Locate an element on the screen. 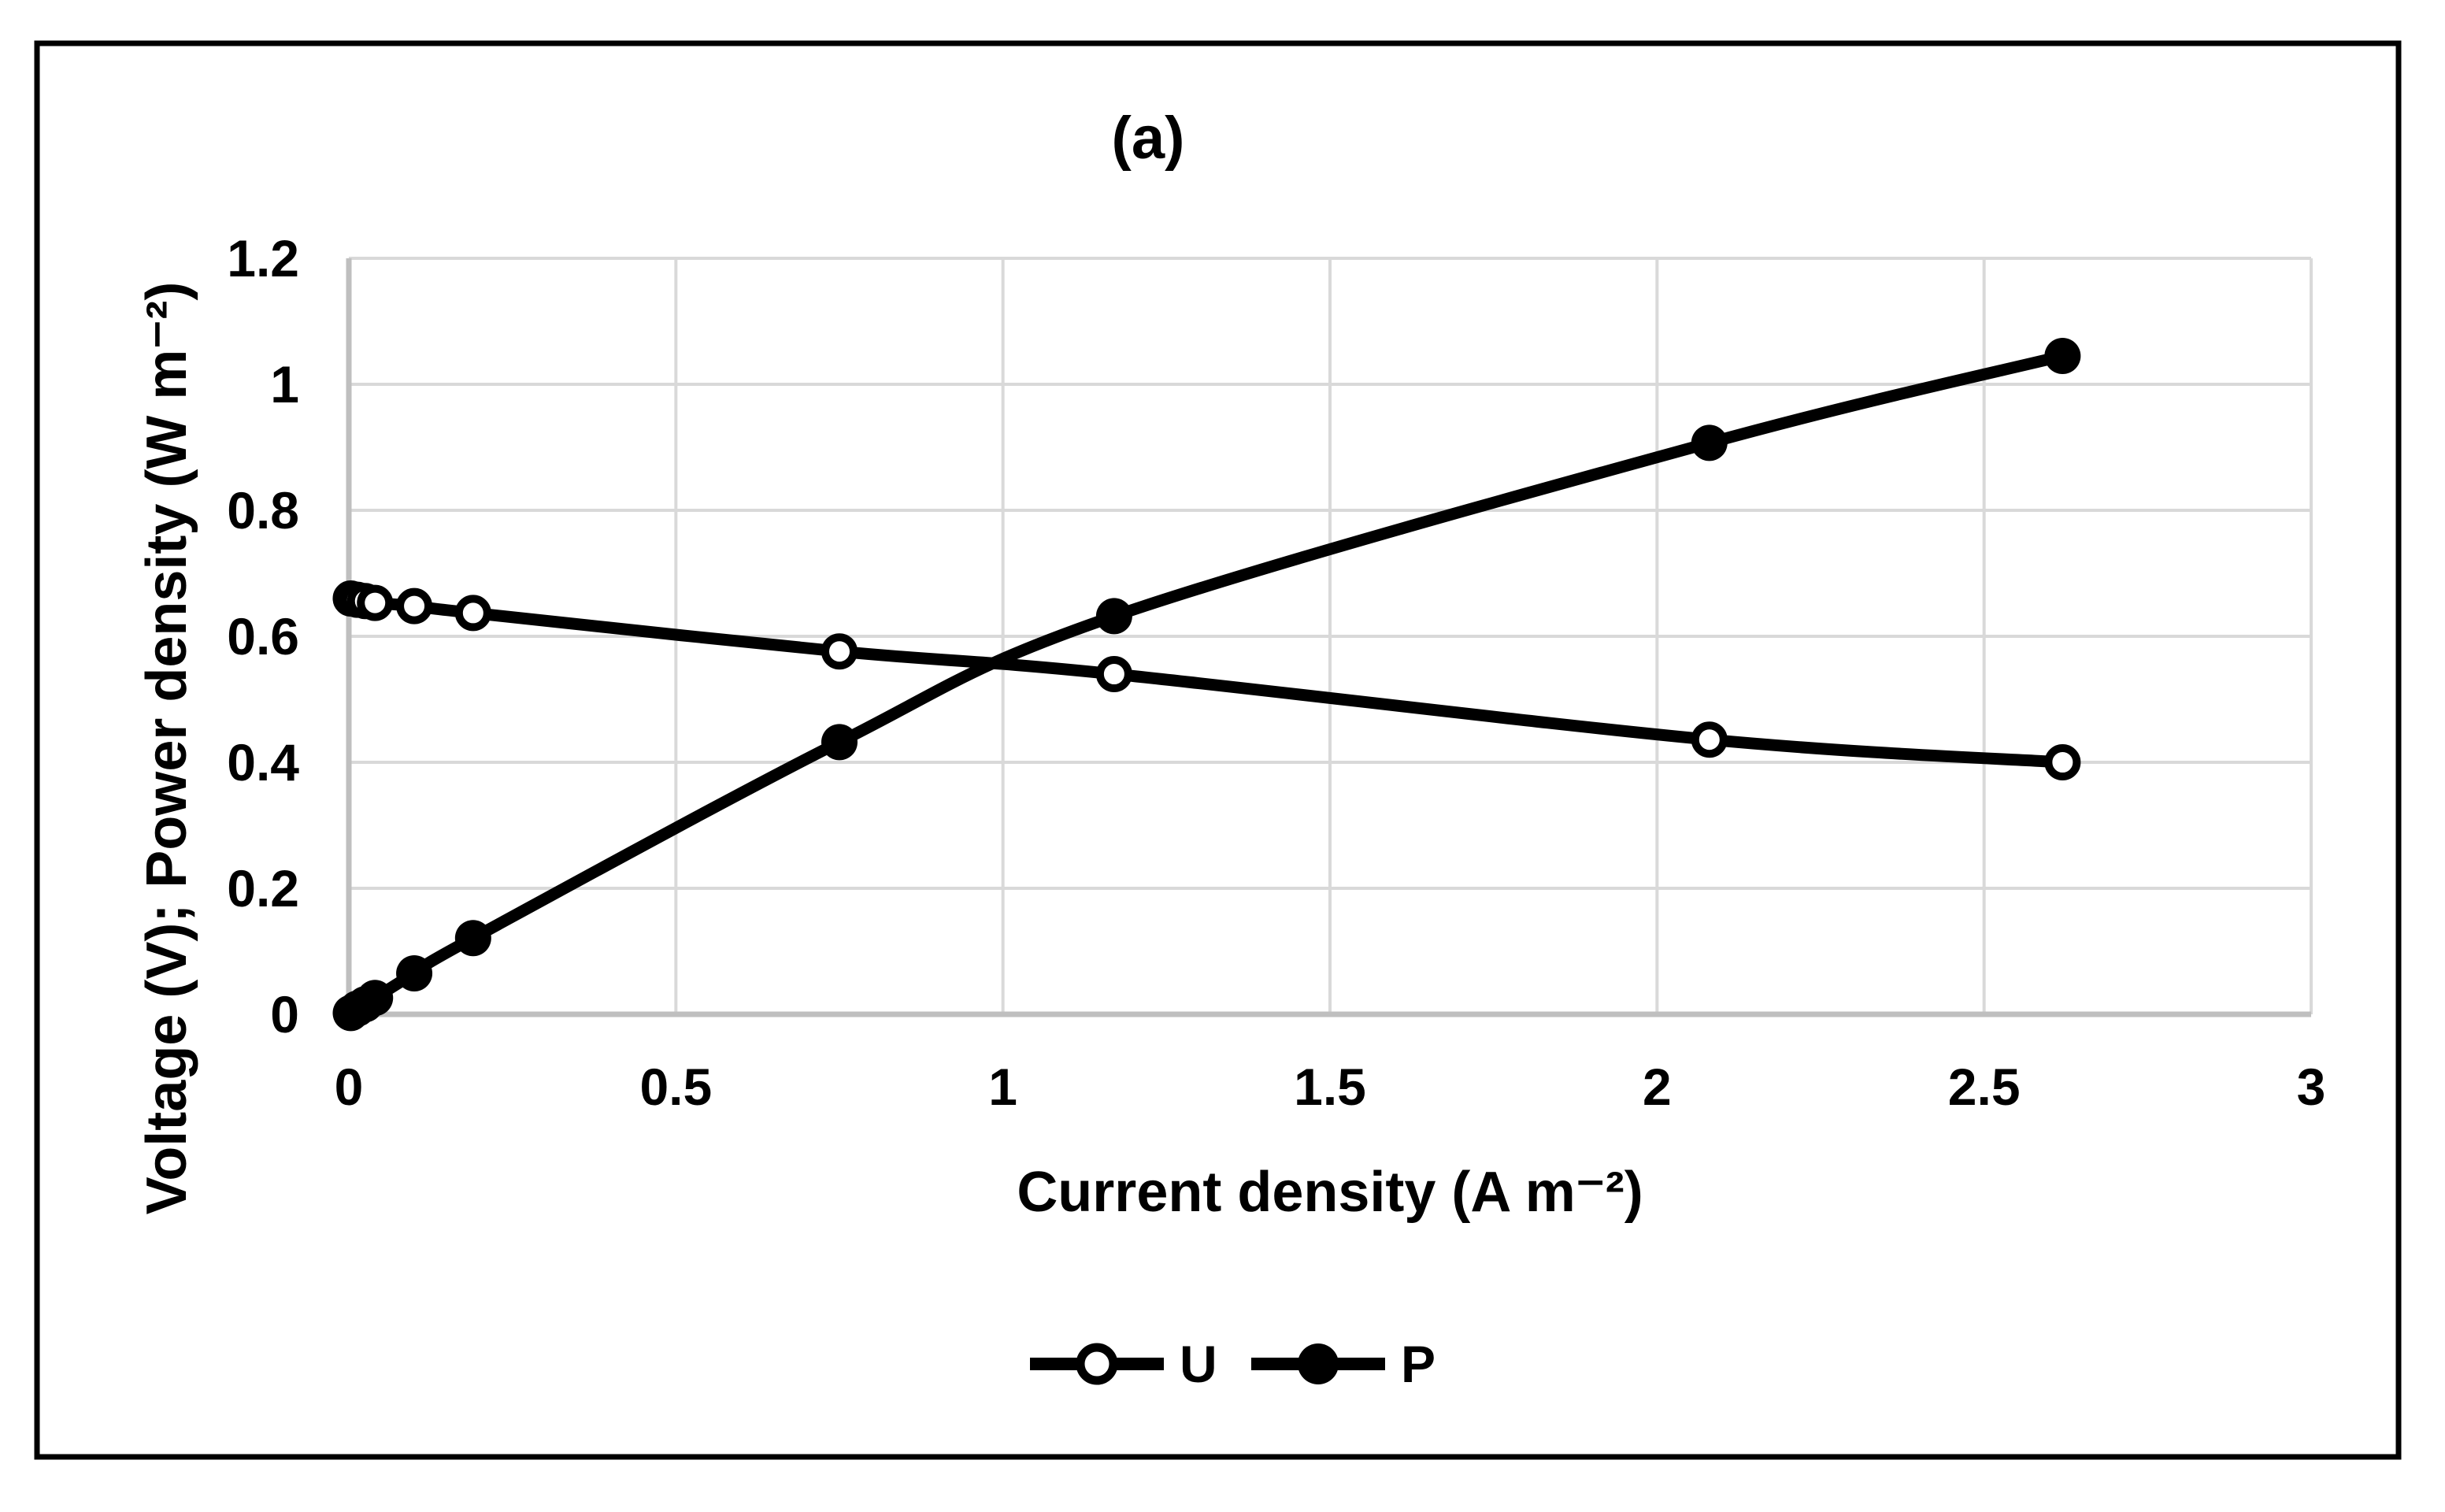 The height and width of the screenshot is (1512, 2445). chart-title: (a) is located at coordinates (1148, 138).